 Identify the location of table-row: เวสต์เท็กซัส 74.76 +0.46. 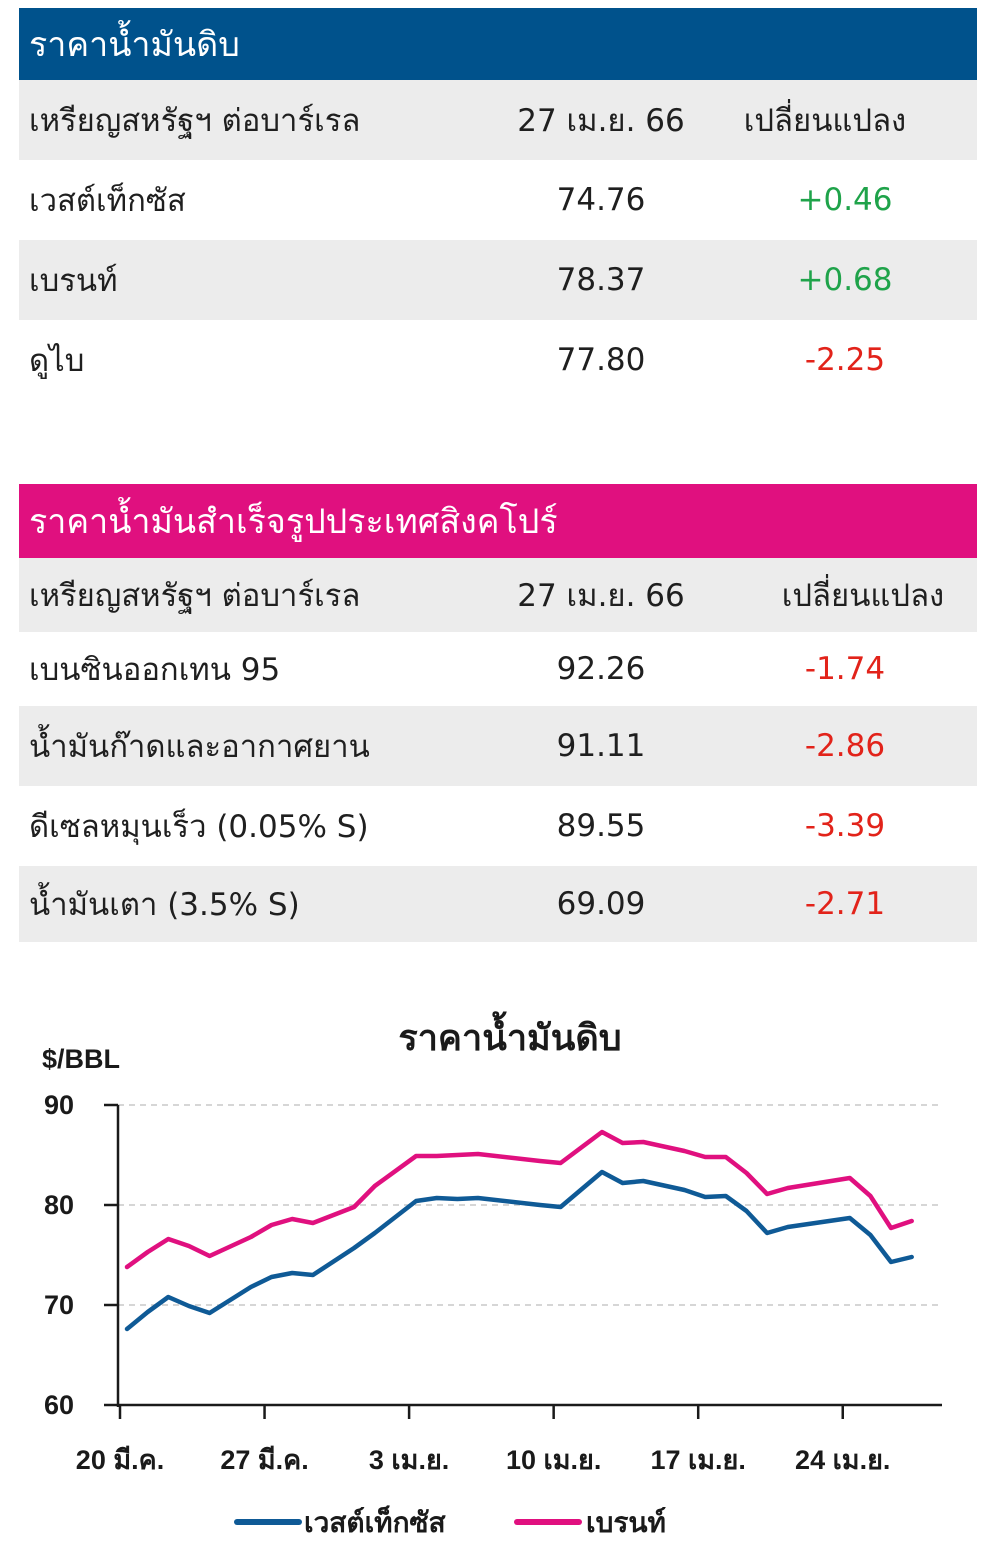
(498, 200).